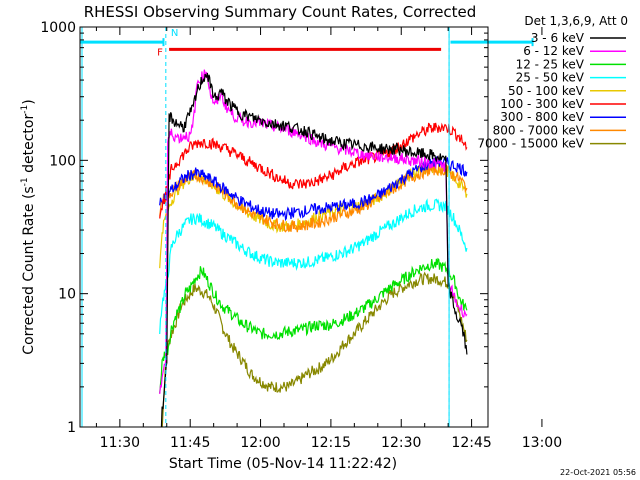 The image size is (640, 480). I want to click on x-tick-label: 12:15, so click(331, 443).